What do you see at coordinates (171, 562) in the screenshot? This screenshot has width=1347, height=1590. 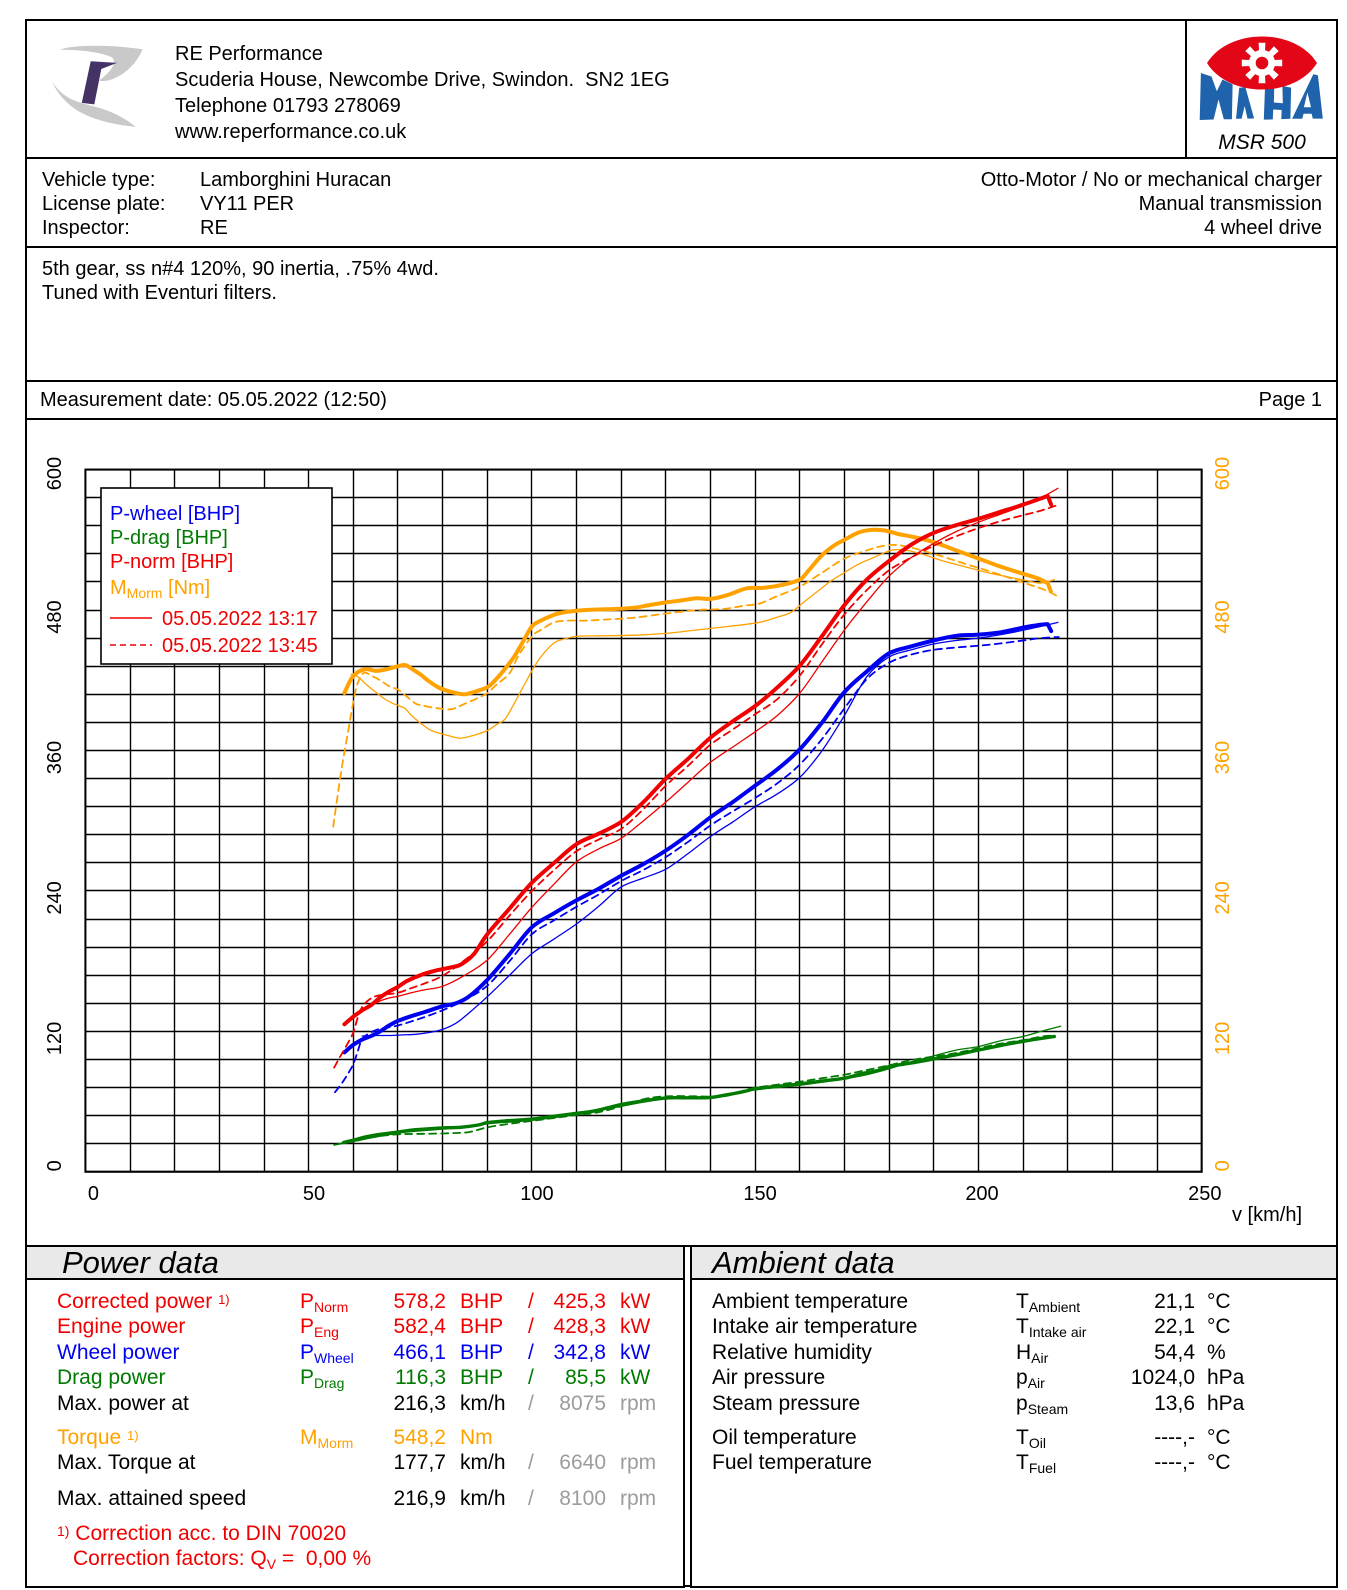 I see `svg-text: P-norm [BHP]` at bounding box center [171, 562].